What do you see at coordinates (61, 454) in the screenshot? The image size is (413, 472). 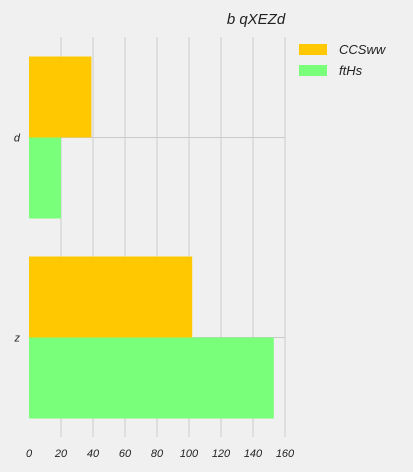 I see `x-tick-label: 20` at bounding box center [61, 454].